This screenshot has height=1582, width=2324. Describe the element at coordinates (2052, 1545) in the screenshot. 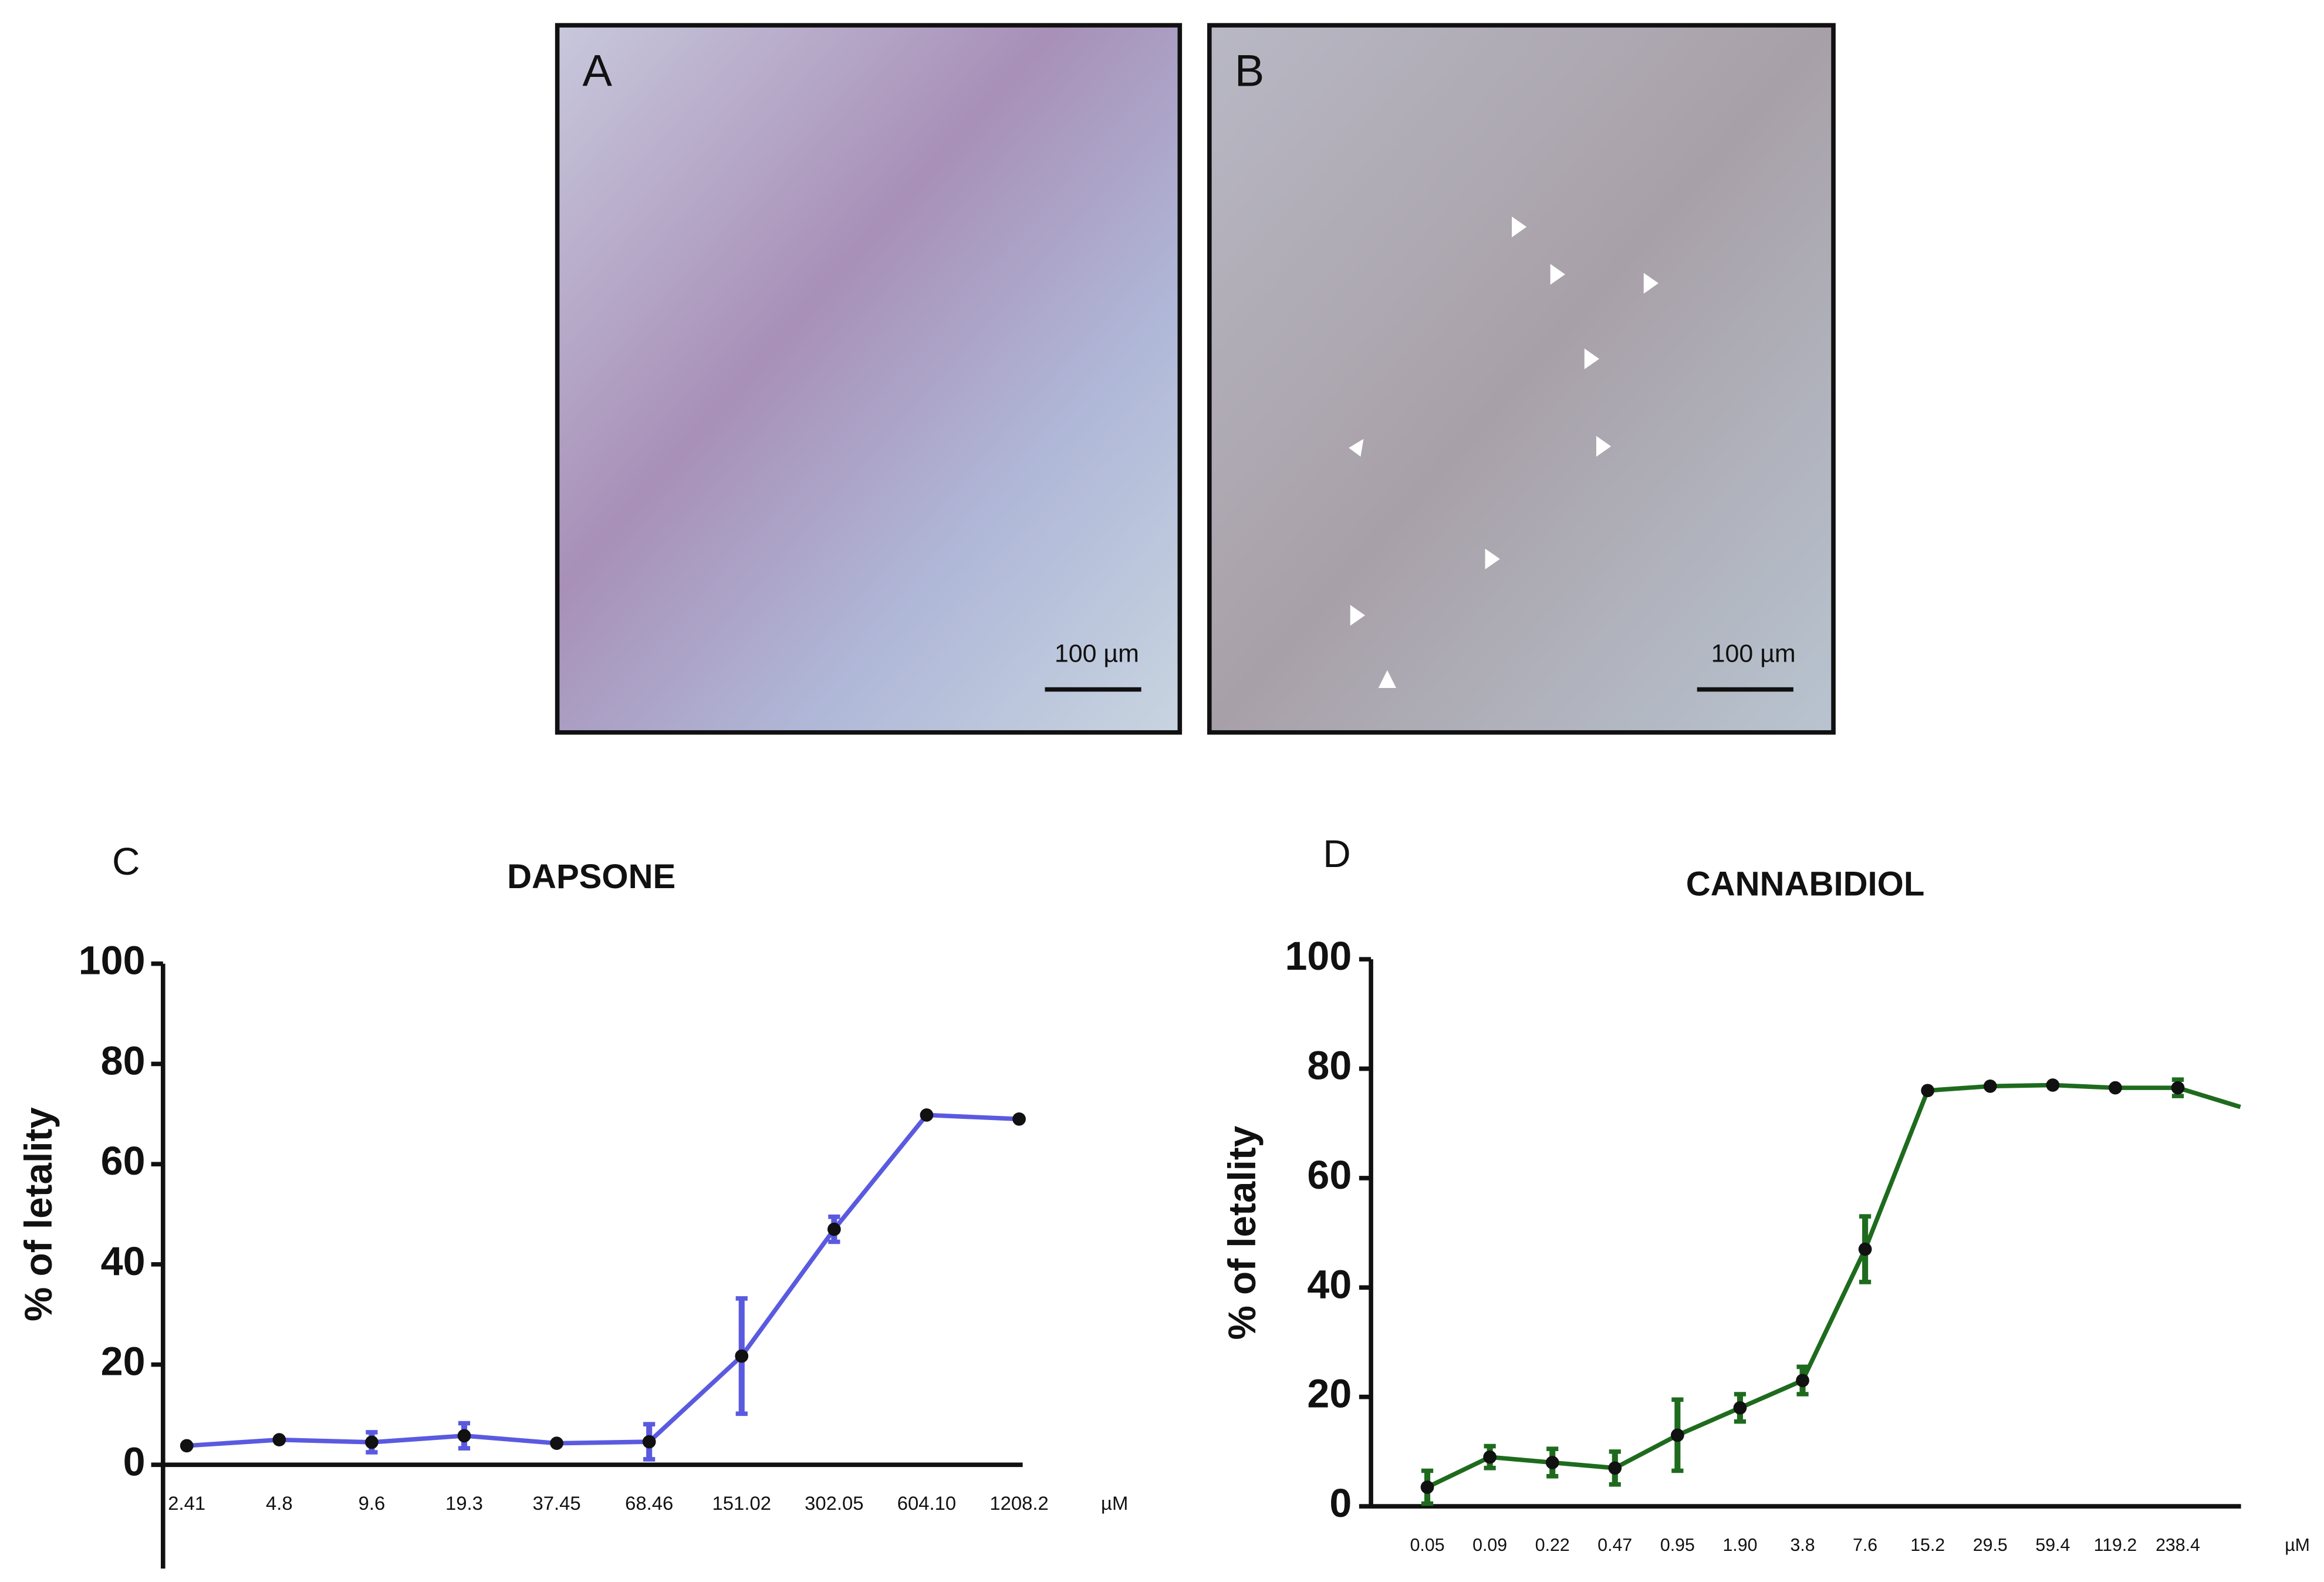

I see `x-tick-label: 59.4` at that location.